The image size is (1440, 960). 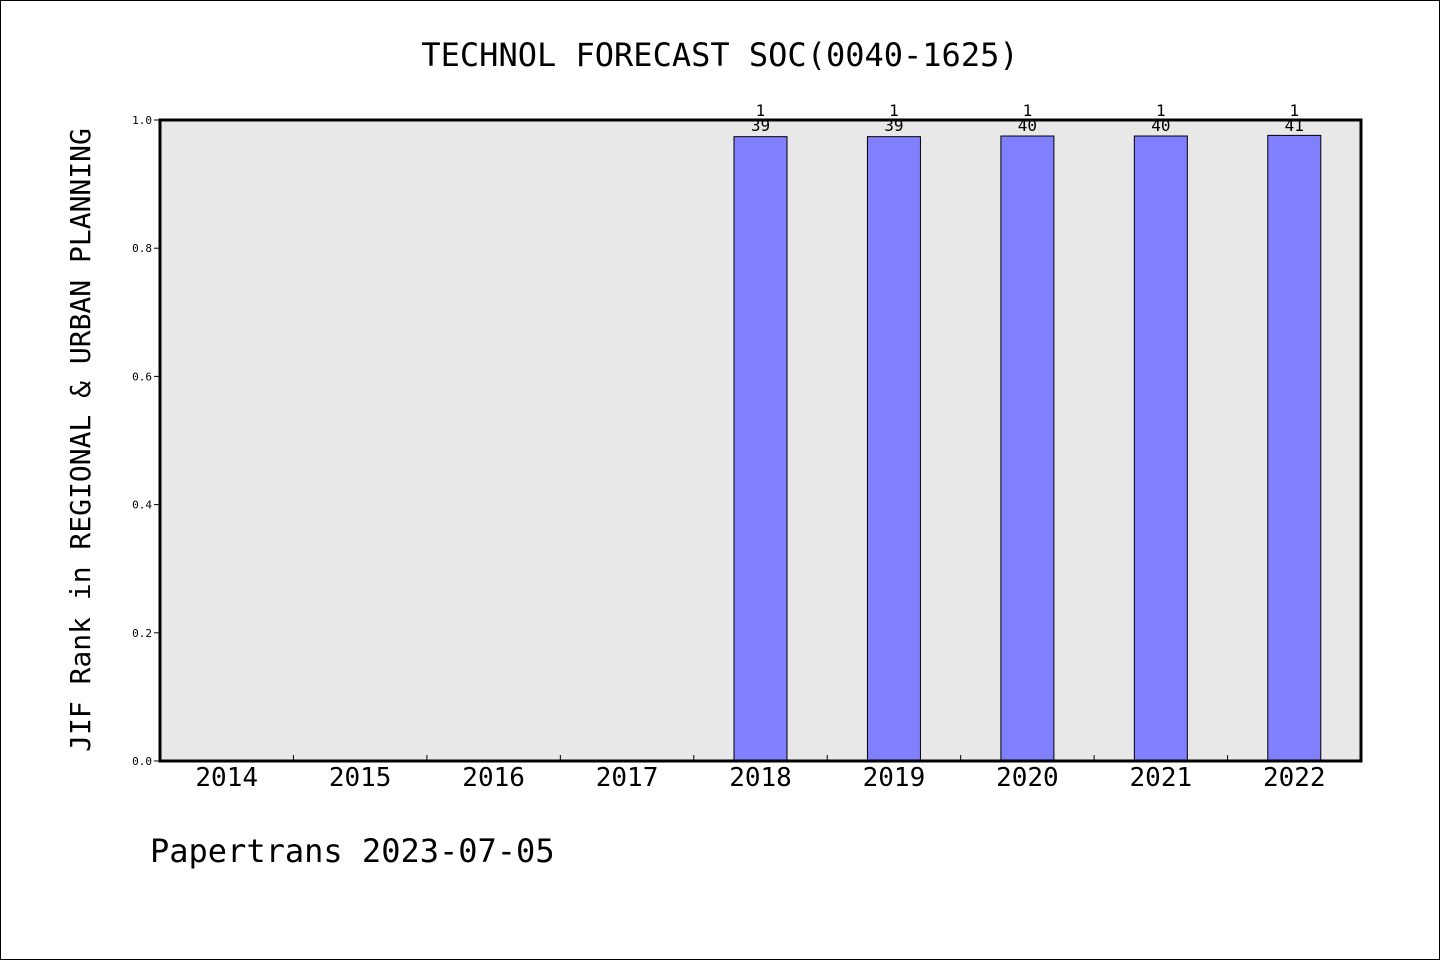 What do you see at coordinates (142, 633) in the screenshot?
I see `y-tick-label: 0.2` at bounding box center [142, 633].